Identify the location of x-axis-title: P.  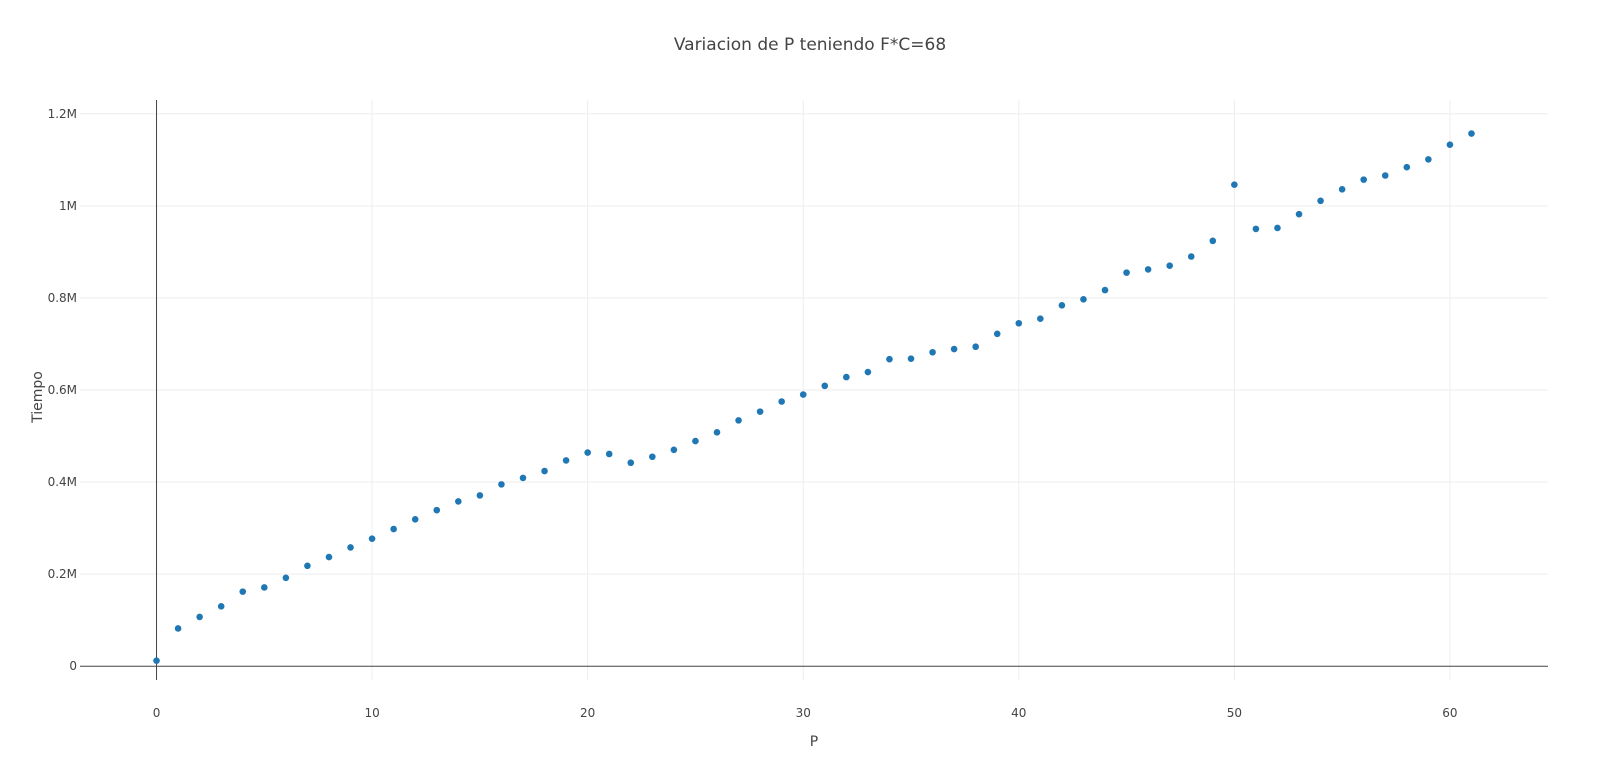
(814, 742).